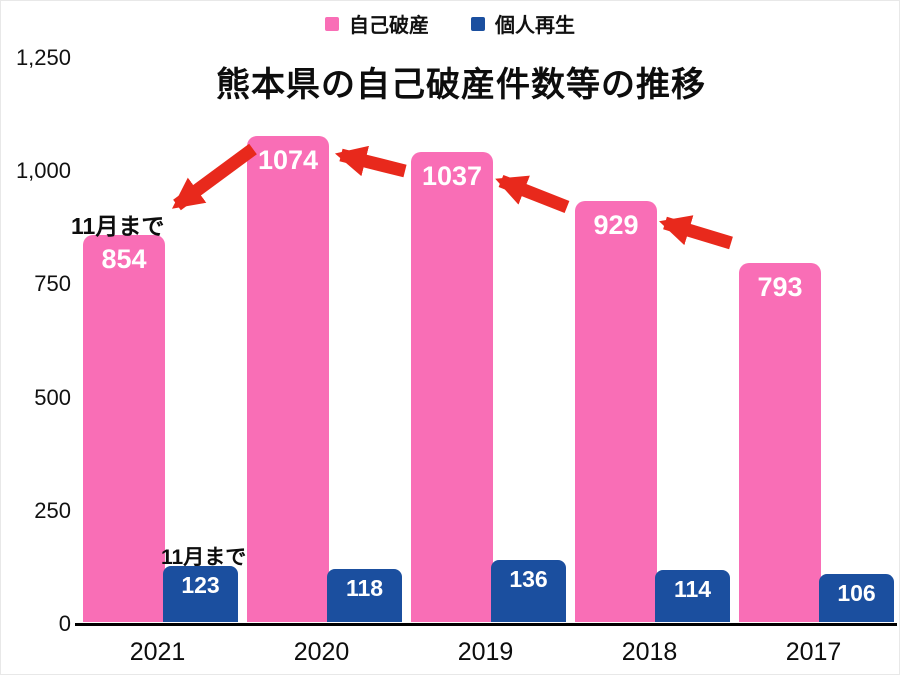 This screenshot has height=675, width=900. I want to click on bar-bankruptcy-2020: 1074, so click(288, 379).